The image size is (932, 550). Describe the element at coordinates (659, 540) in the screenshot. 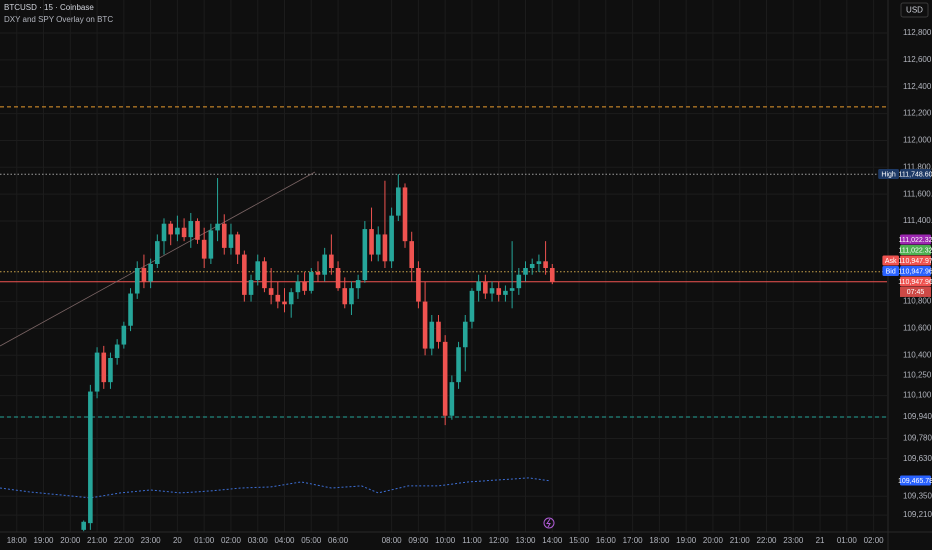

I see `x-tick-label: 18:00` at that location.